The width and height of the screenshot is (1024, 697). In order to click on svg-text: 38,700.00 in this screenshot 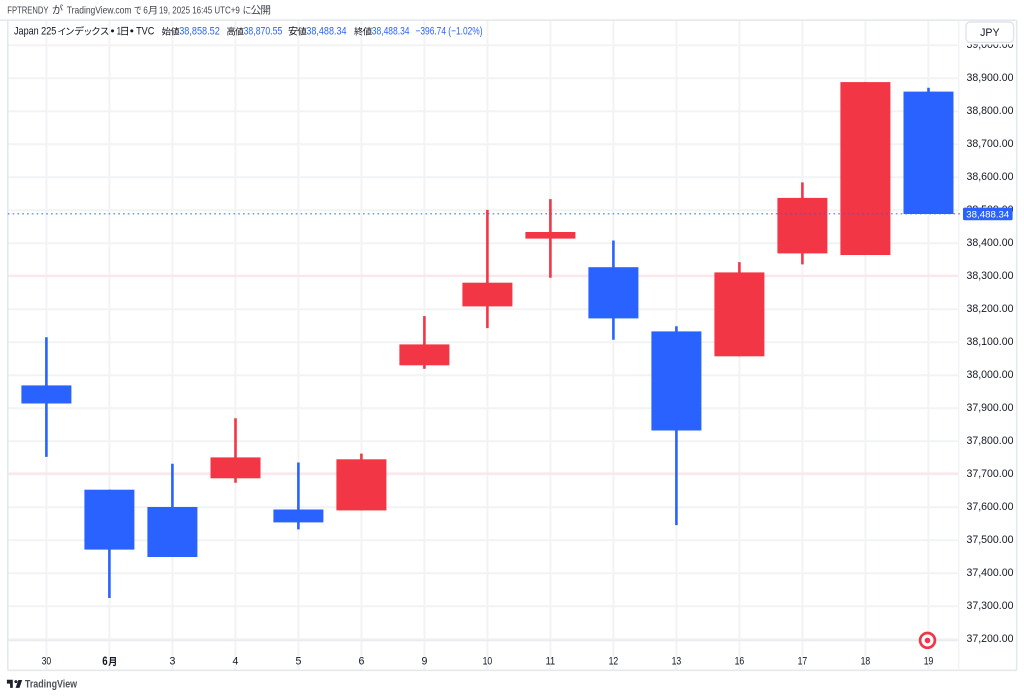, I will do `click(990, 144)`.